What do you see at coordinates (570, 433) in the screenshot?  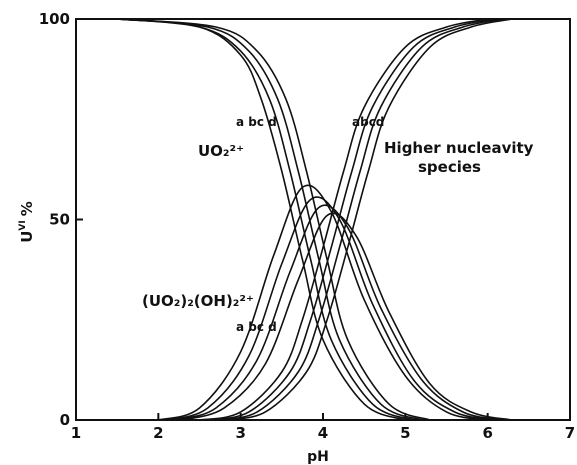 I see `x-tick-label: 7` at bounding box center [570, 433].